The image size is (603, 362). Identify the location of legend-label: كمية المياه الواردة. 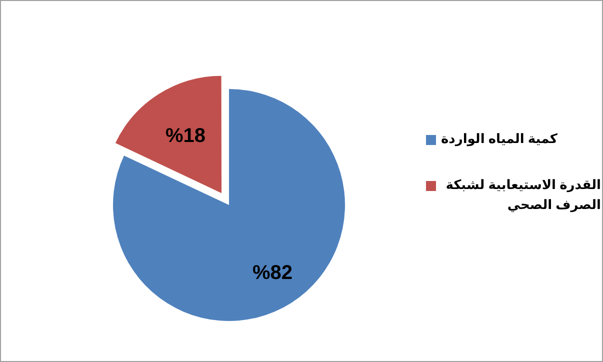
(499, 139).